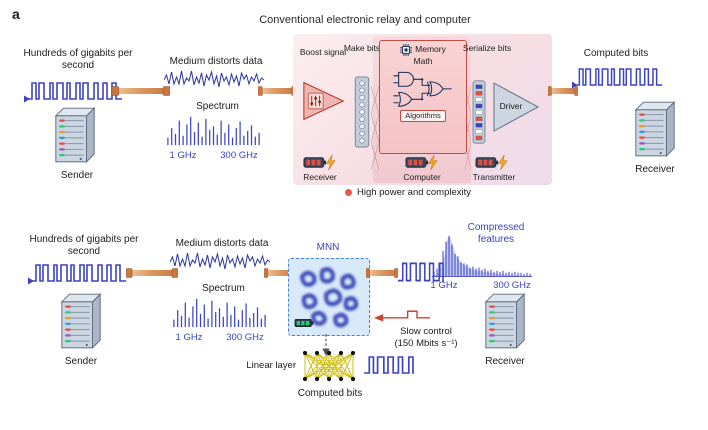  I want to click on bottom-input-rate-label: Hundreds of gigabits per second, so click(84, 246).